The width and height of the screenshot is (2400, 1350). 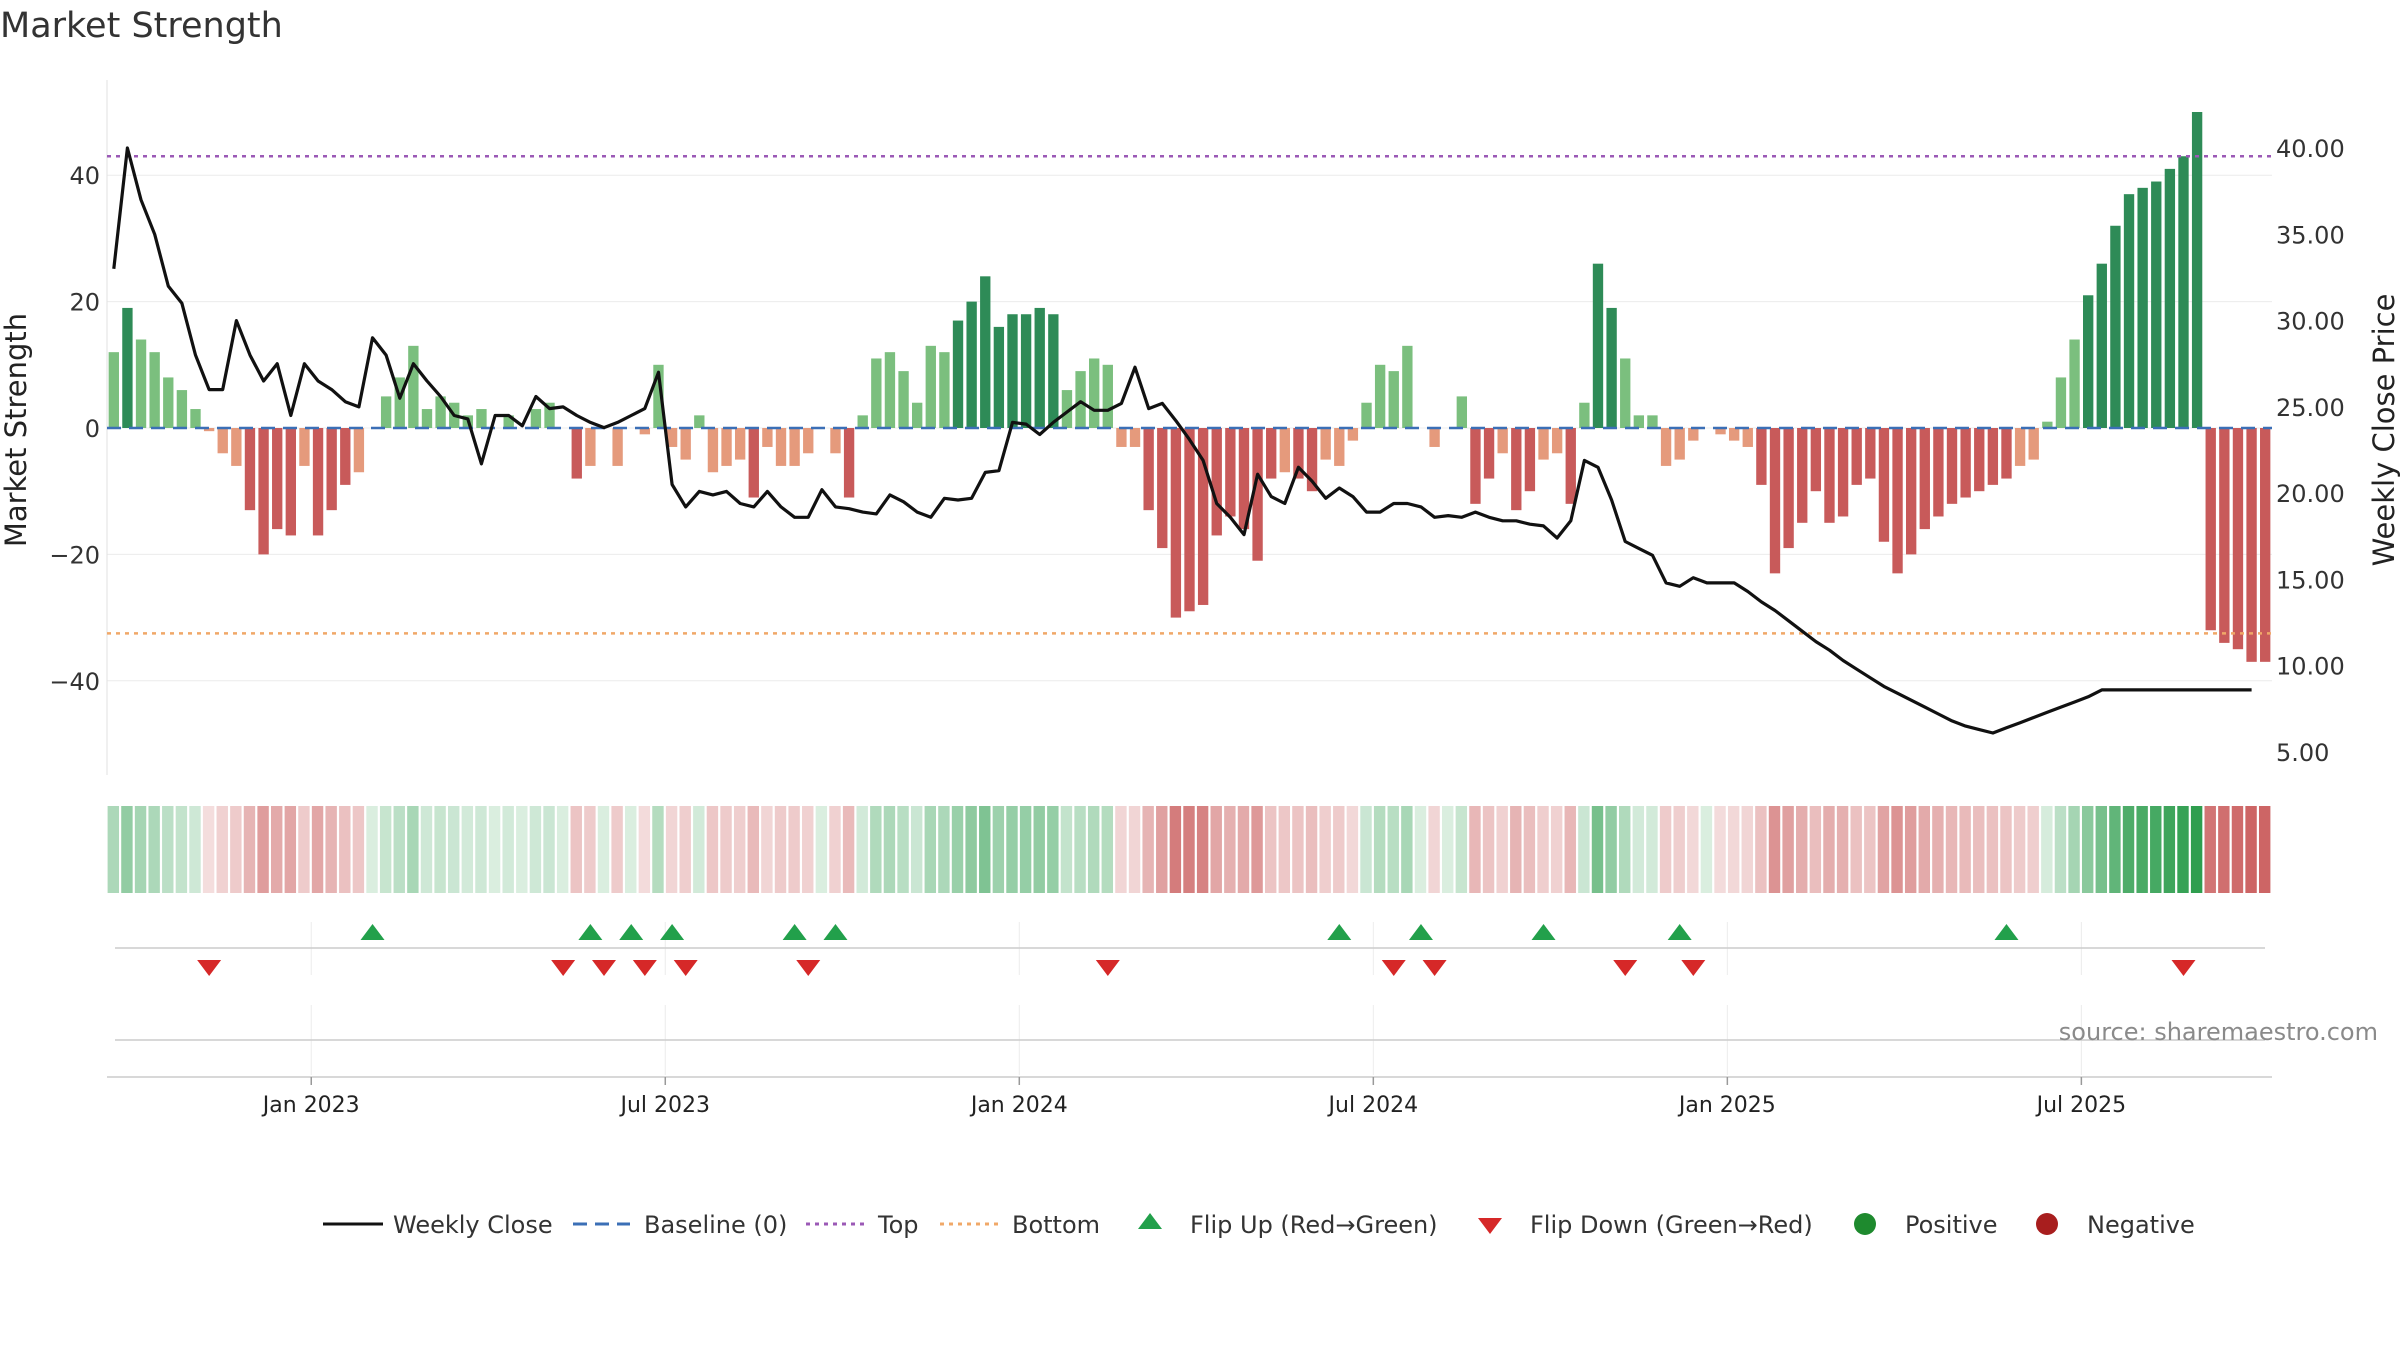 I want to click on legend-item-baseline: Baseline (0), so click(x=680, y=1225).